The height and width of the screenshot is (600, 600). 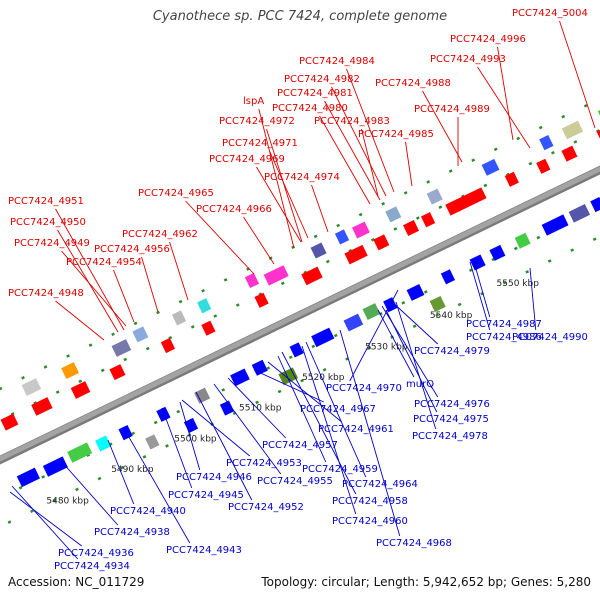 I want to click on accession-text: Accession: NC_011729, so click(x=76, y=582).